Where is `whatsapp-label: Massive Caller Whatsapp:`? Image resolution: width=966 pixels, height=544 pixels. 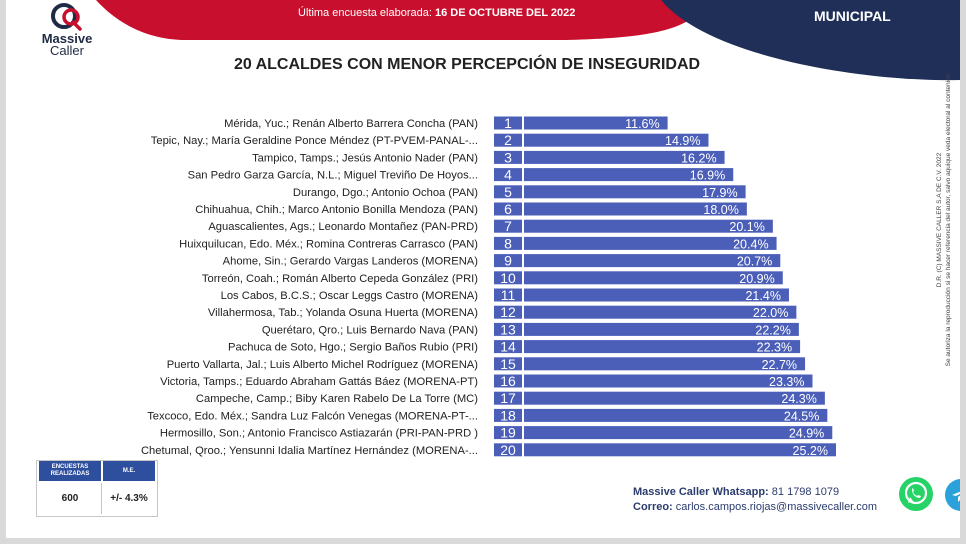 whatsapp-label: Massive Caller Whatsapp: is located at coordinates (701, 492).